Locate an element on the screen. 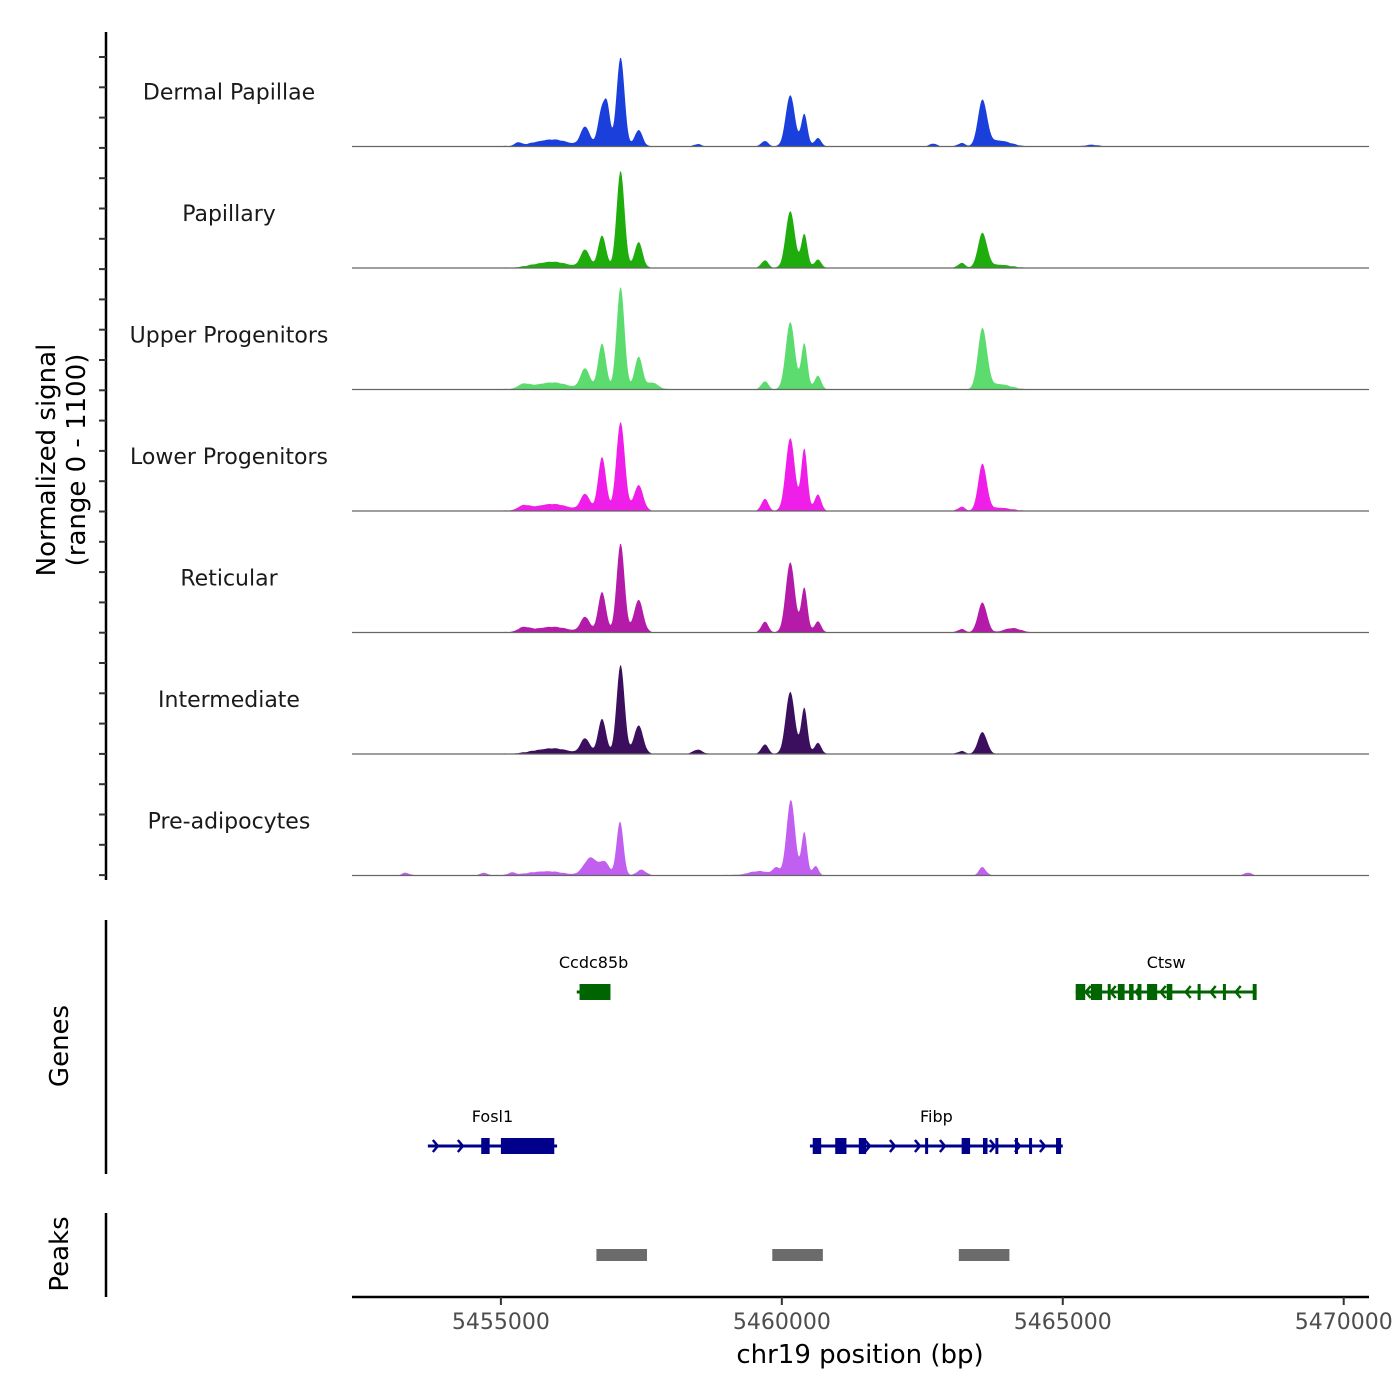  track-reticular: Reticular is located at coordinates (774, 588).